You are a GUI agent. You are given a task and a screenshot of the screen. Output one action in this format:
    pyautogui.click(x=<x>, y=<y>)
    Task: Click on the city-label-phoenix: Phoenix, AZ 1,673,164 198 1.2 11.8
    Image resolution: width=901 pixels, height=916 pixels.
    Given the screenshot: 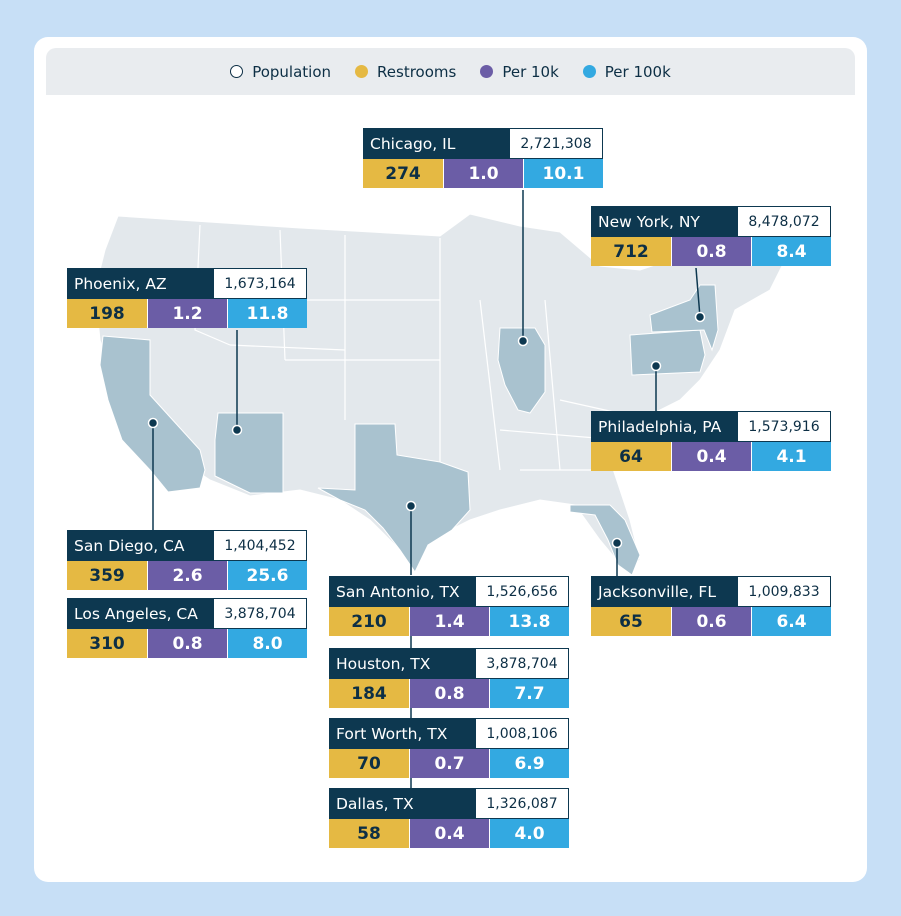 What is the action you would take?
    pyautogui.click(x=187, y=298)
    